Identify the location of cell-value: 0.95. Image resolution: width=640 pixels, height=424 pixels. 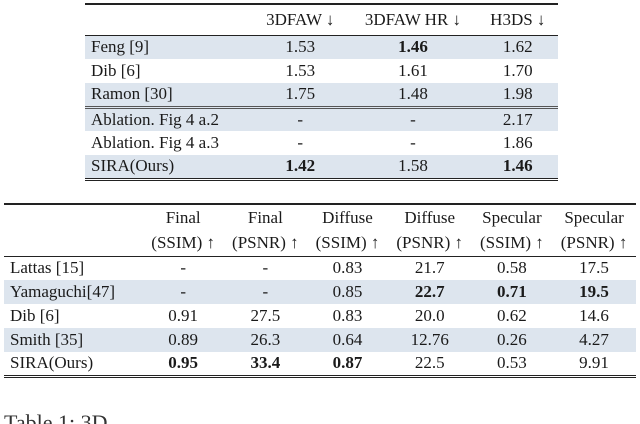
(183, 363).